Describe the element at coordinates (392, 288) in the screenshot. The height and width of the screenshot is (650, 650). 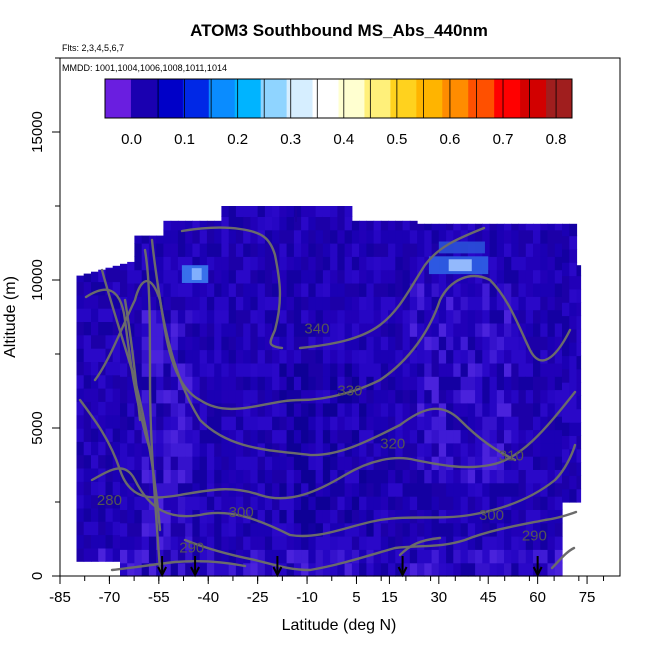
I see `isentrope-line` at that location.